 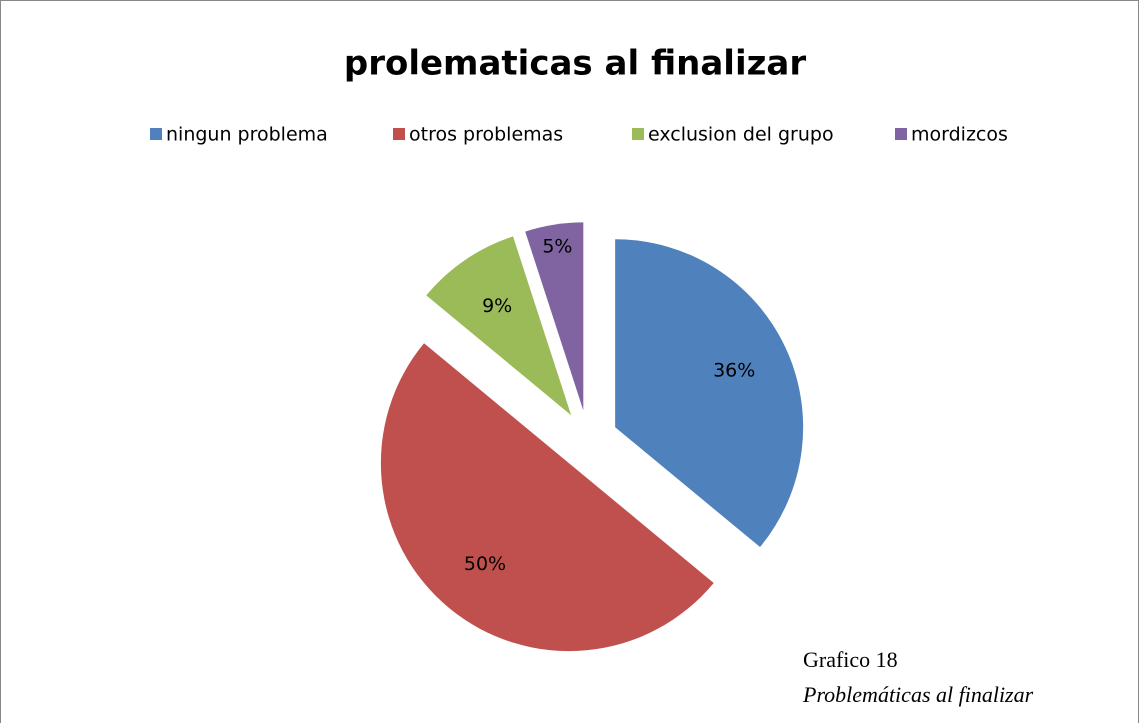 I want to click on legend-label: mordizcos, so click(x=959, y=135).